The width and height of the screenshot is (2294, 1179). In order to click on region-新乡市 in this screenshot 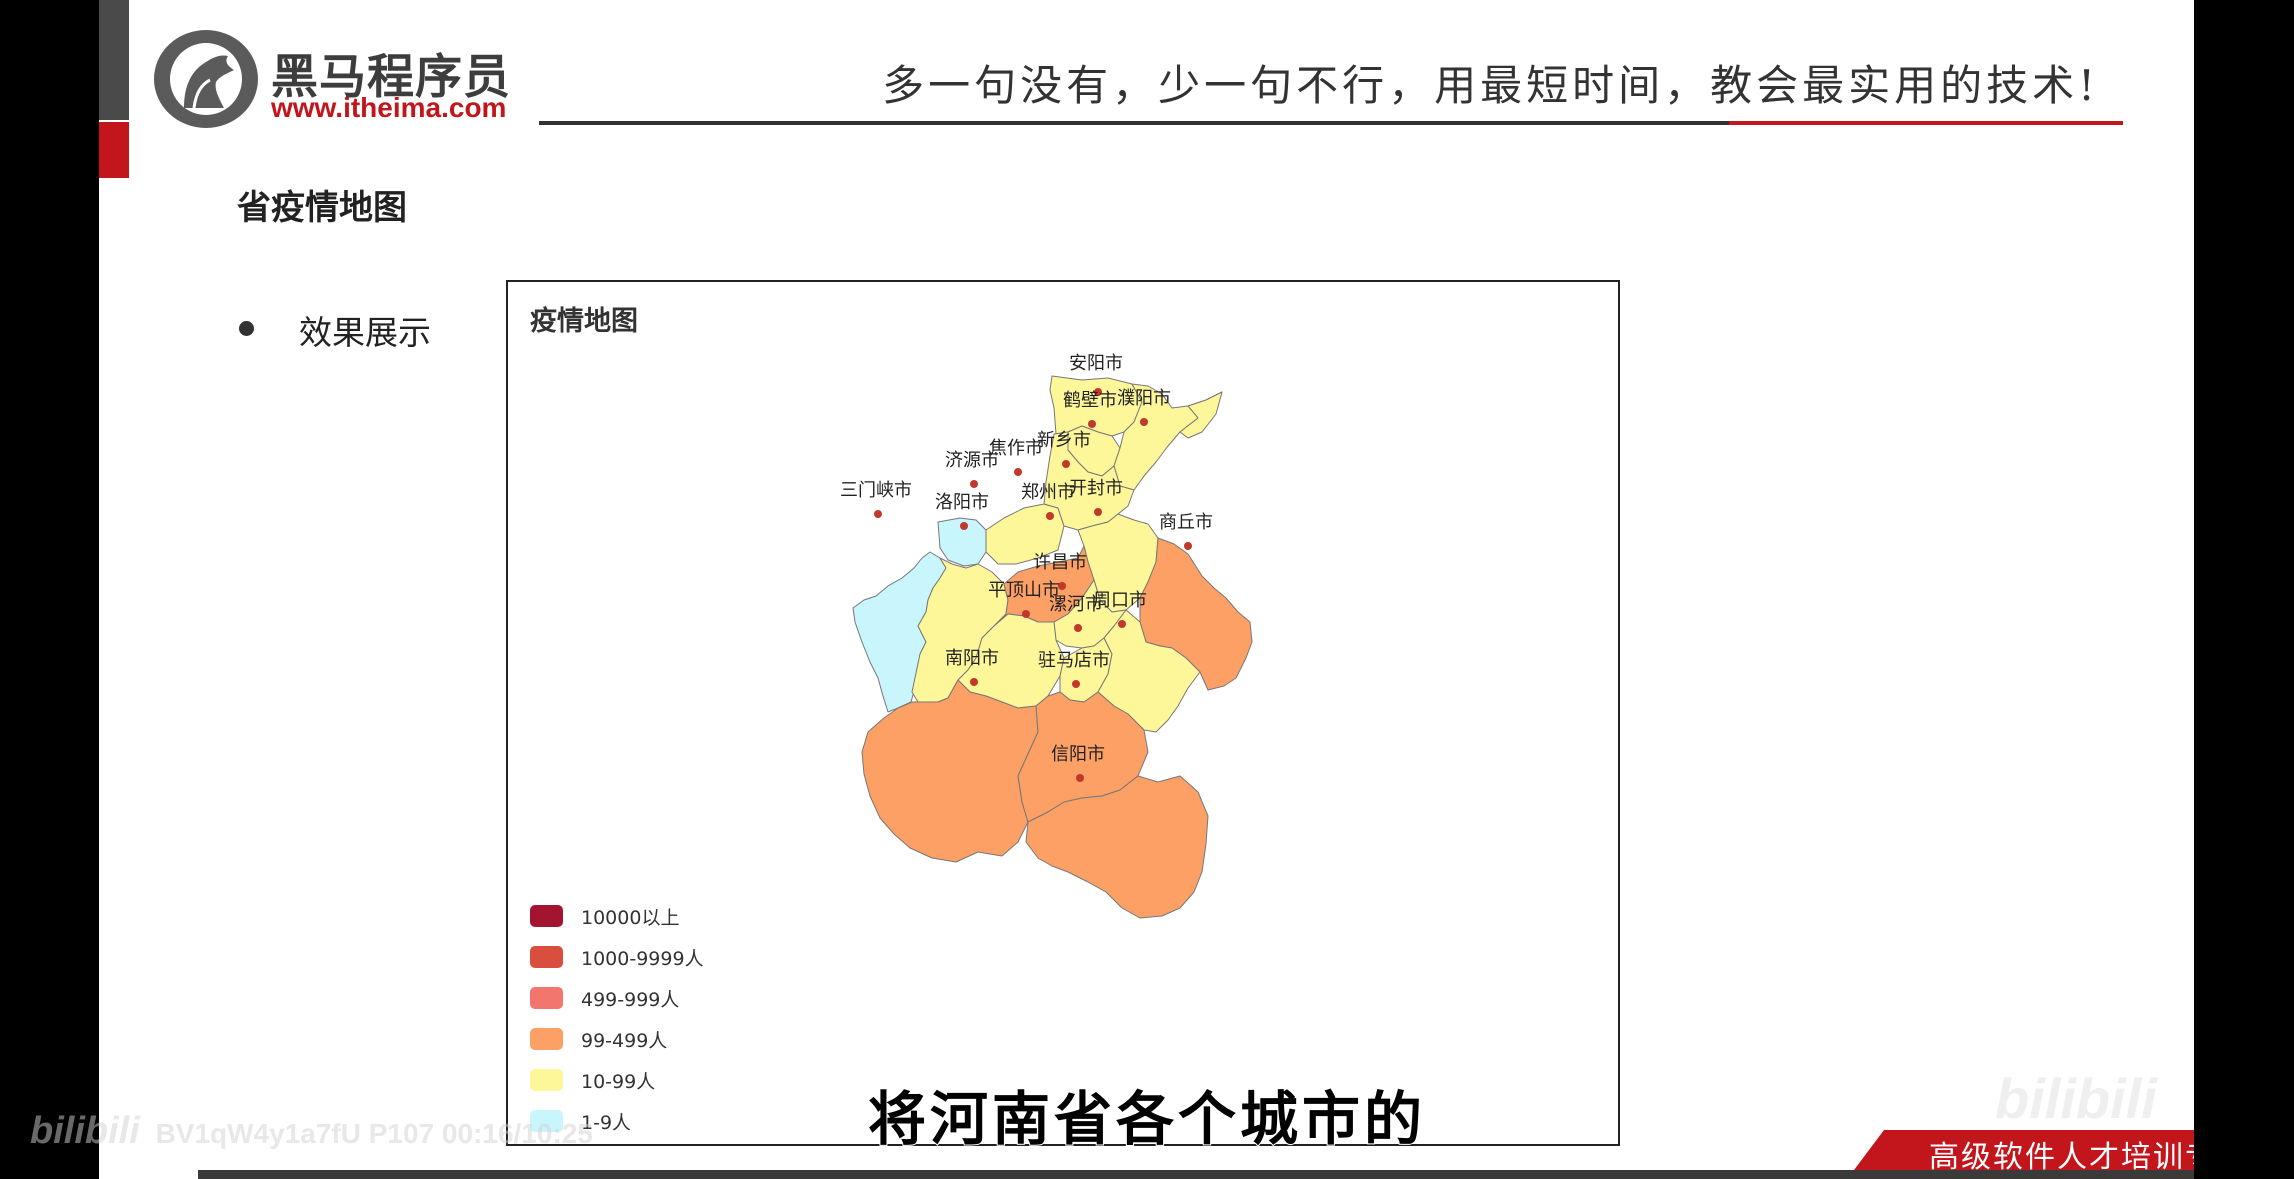, I will do `click(1089, 481)`.